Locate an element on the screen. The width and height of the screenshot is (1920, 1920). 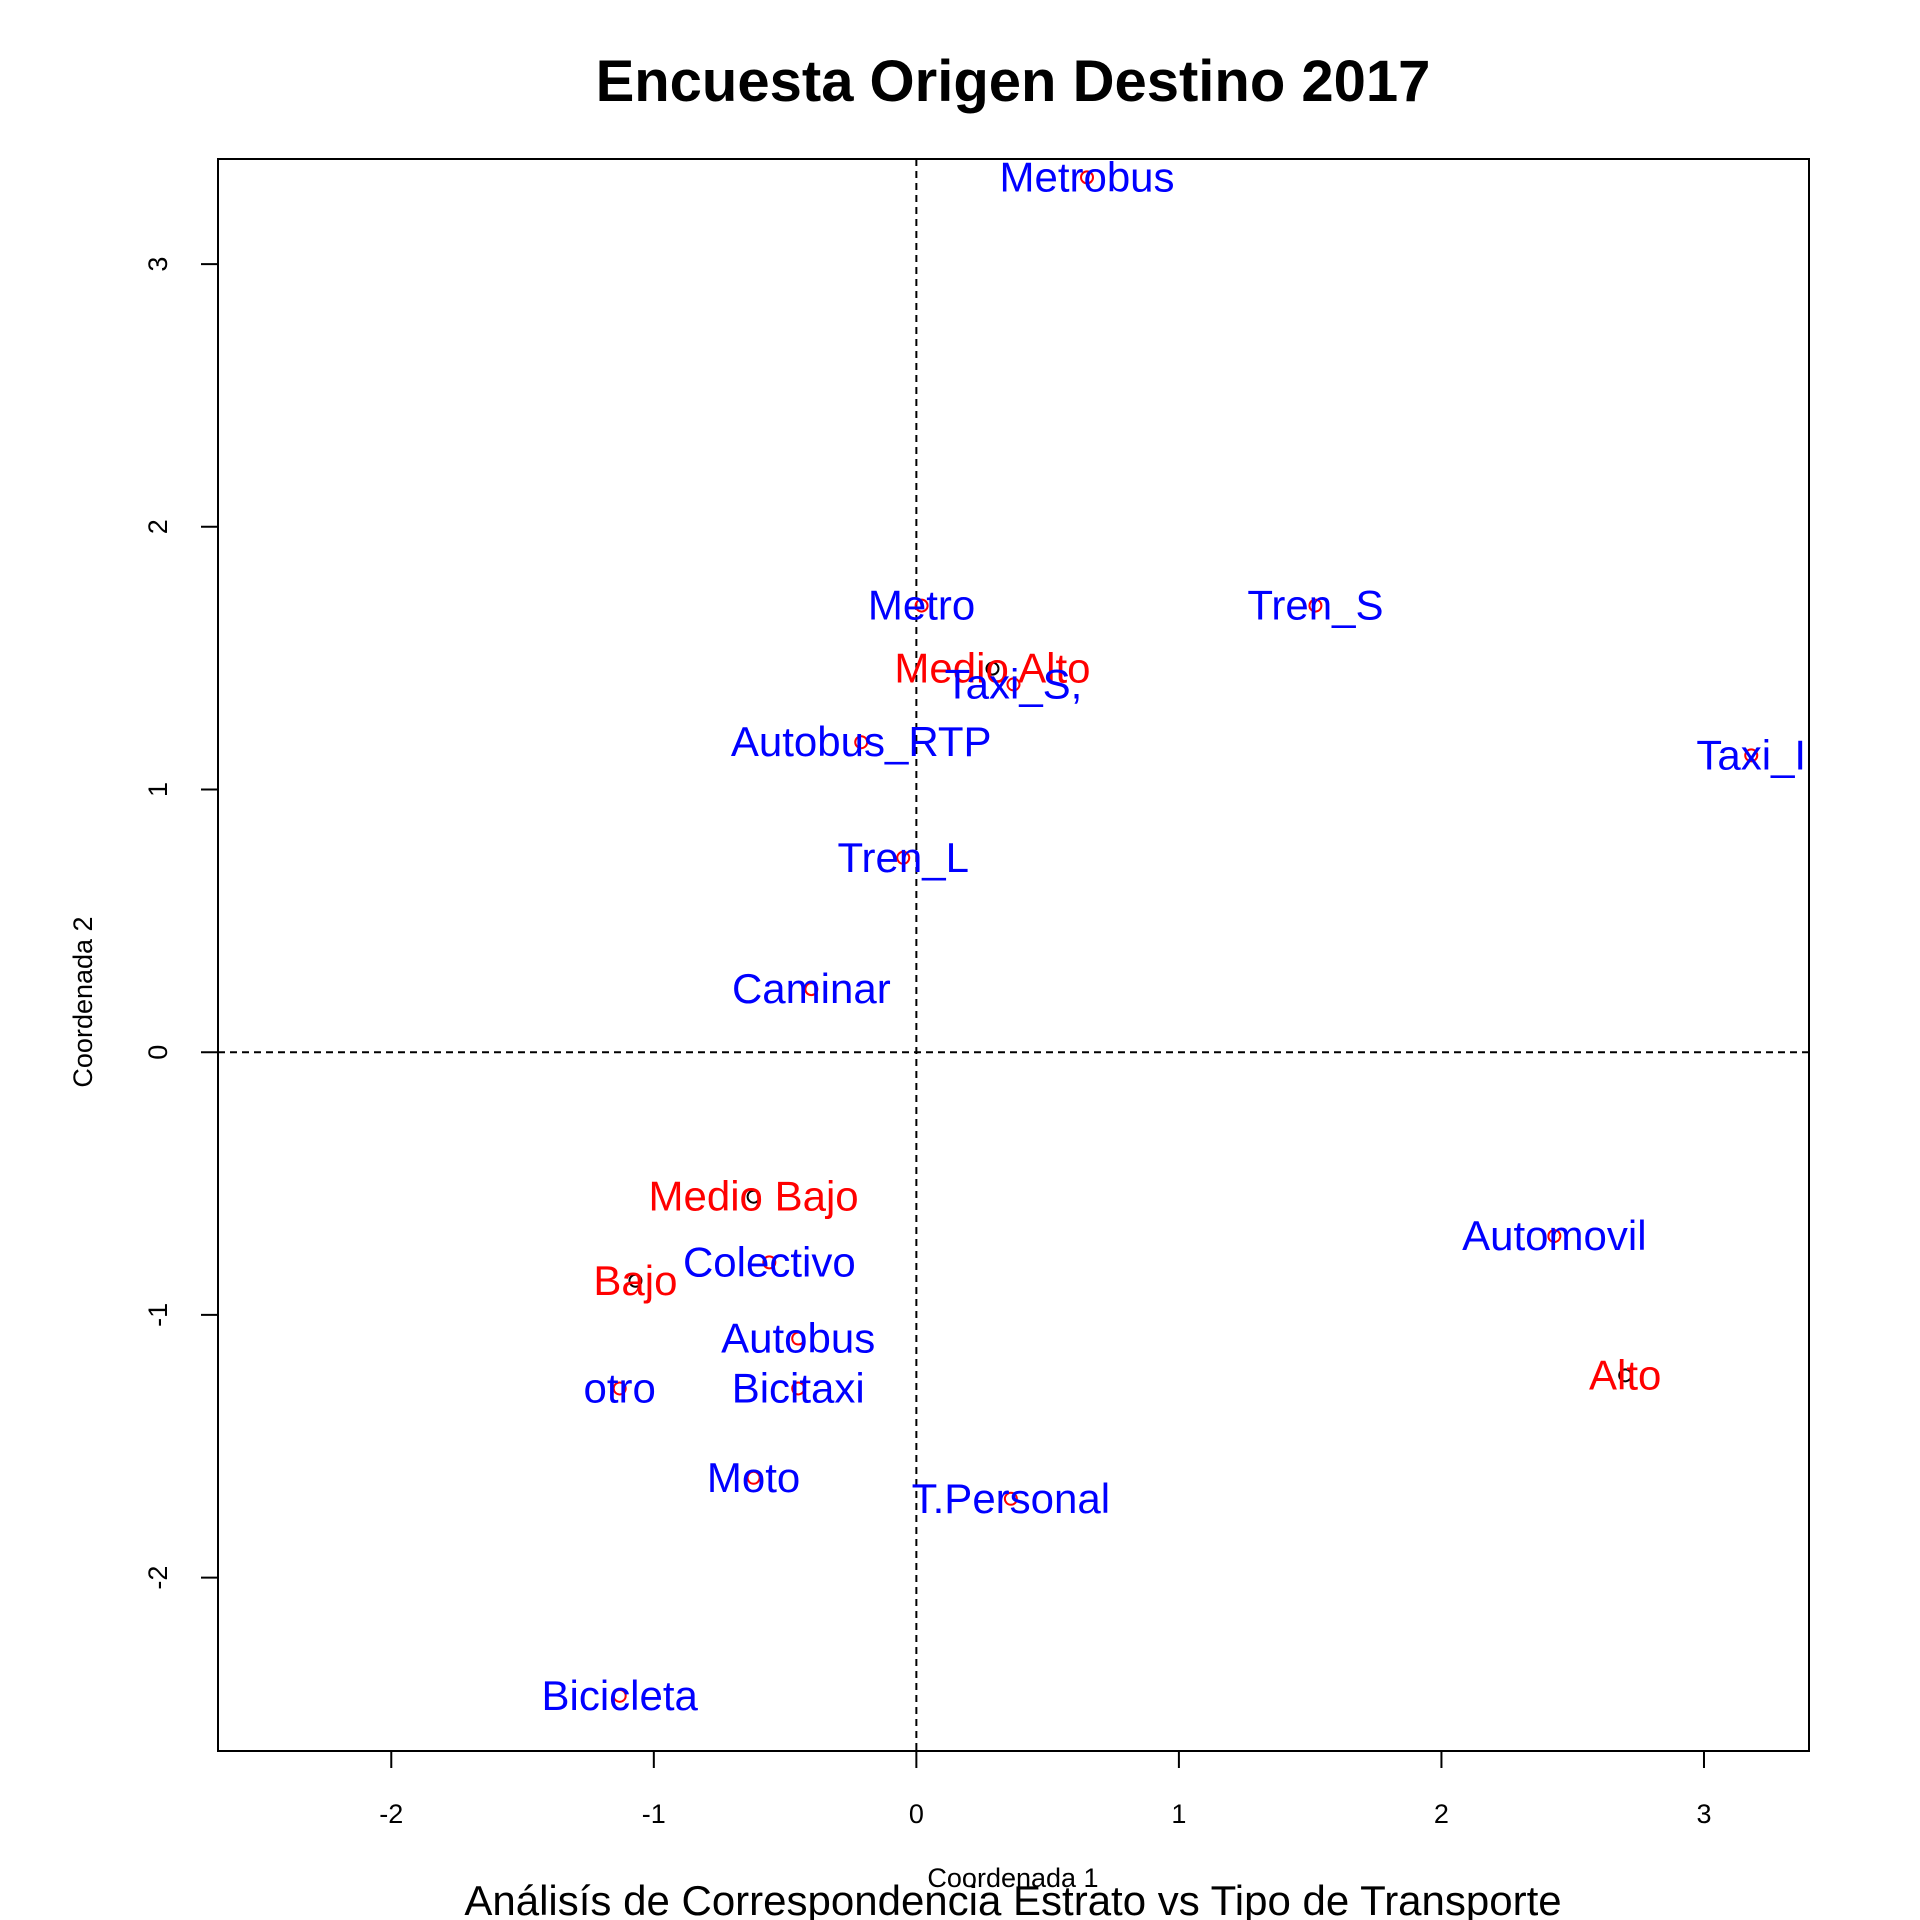
point-label: Moto is located at coordinates (753, 1477).